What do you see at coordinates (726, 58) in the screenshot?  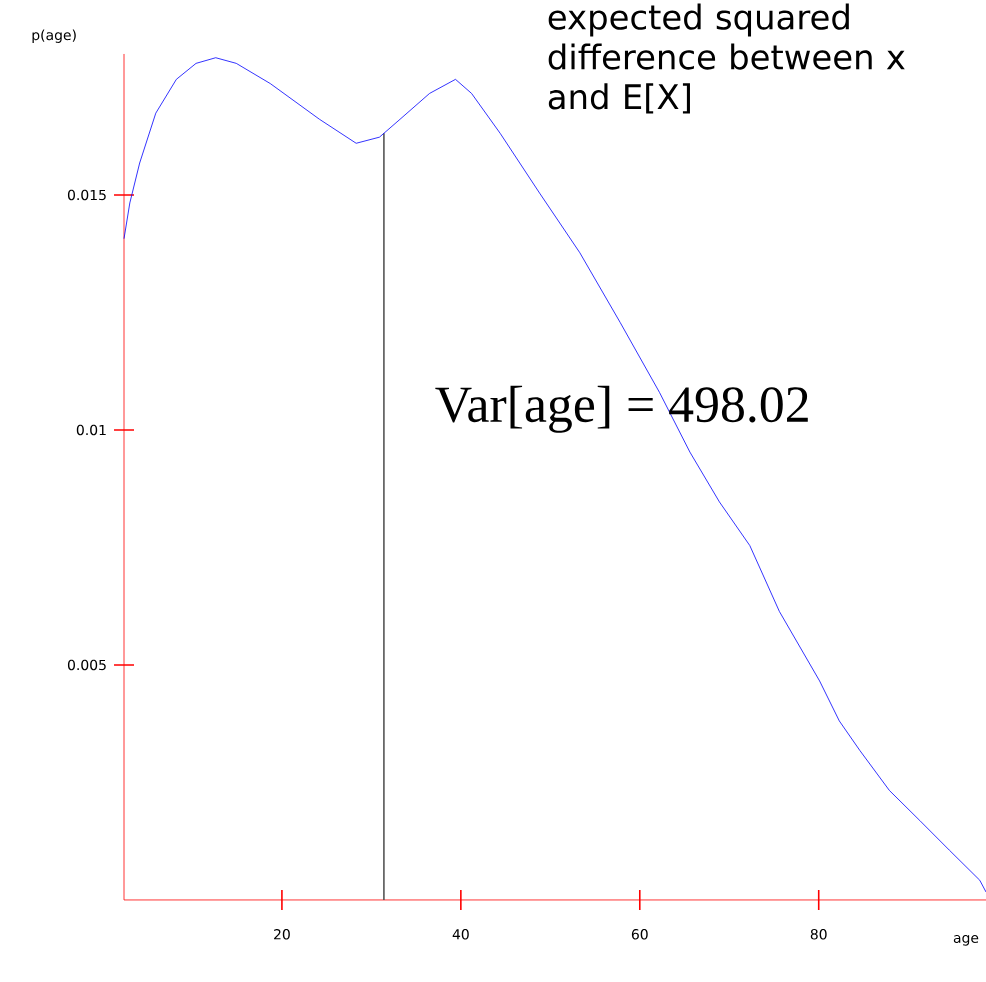 I see `annotation: expected squared difference between x and E[X]` at bounding box center [726, 58].